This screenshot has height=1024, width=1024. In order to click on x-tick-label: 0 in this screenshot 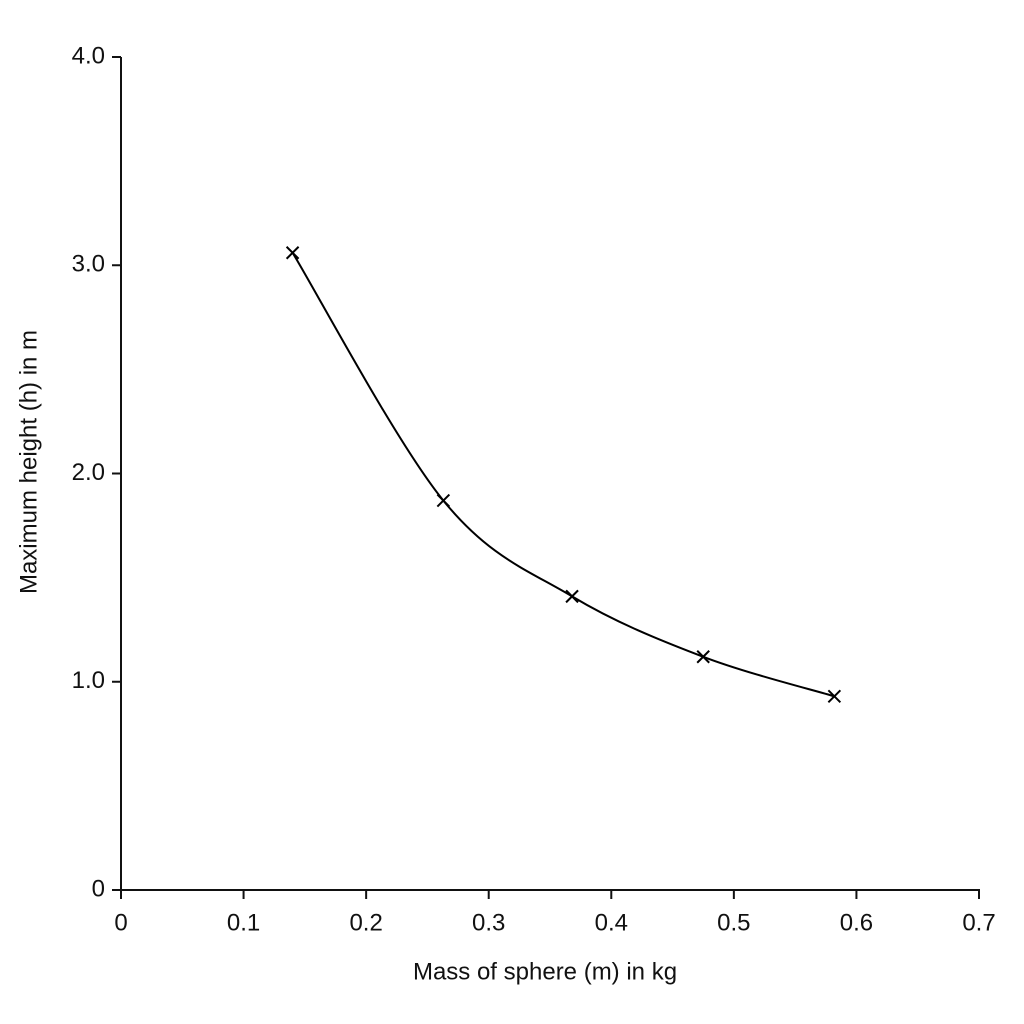, I will do `click(120, 922)`.